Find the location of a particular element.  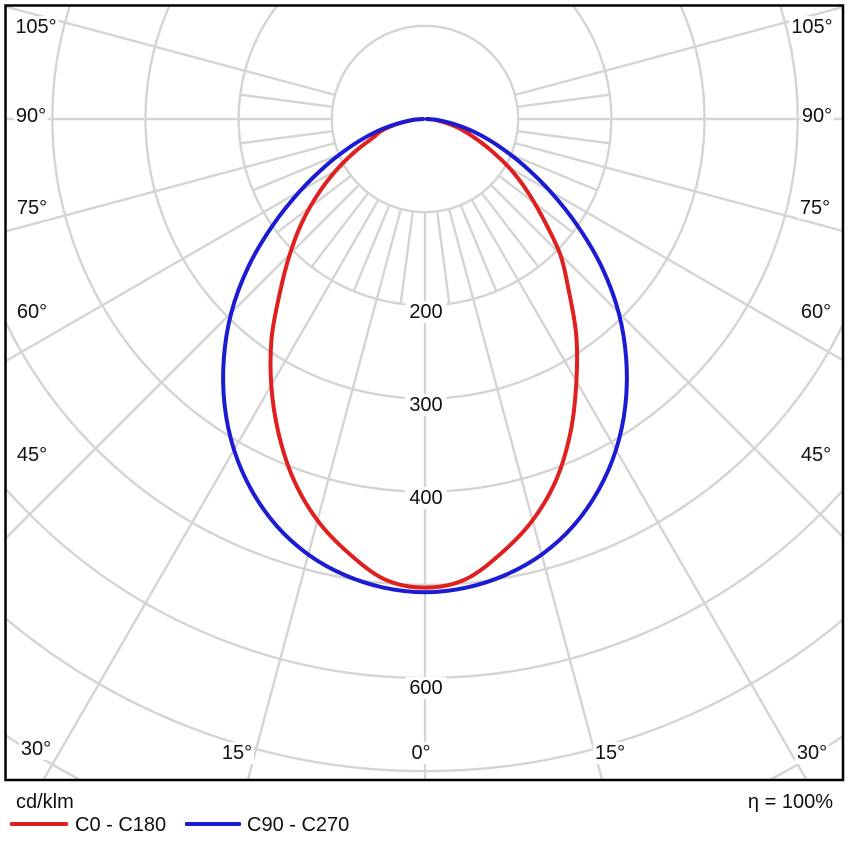

light-output-ratio-label: η = 100% is located at coordinates (790, 802).